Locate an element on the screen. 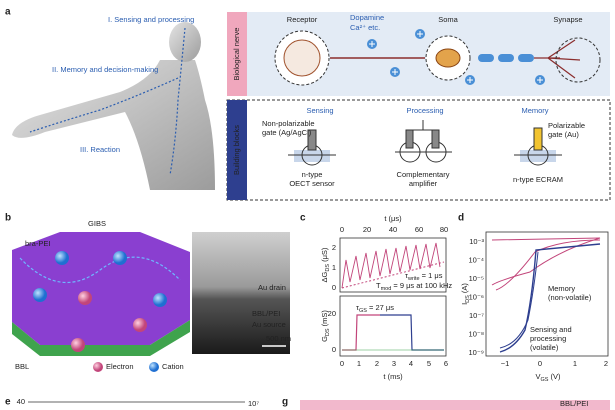  level-label: III. Reaction is located at coordinates (100, 149).